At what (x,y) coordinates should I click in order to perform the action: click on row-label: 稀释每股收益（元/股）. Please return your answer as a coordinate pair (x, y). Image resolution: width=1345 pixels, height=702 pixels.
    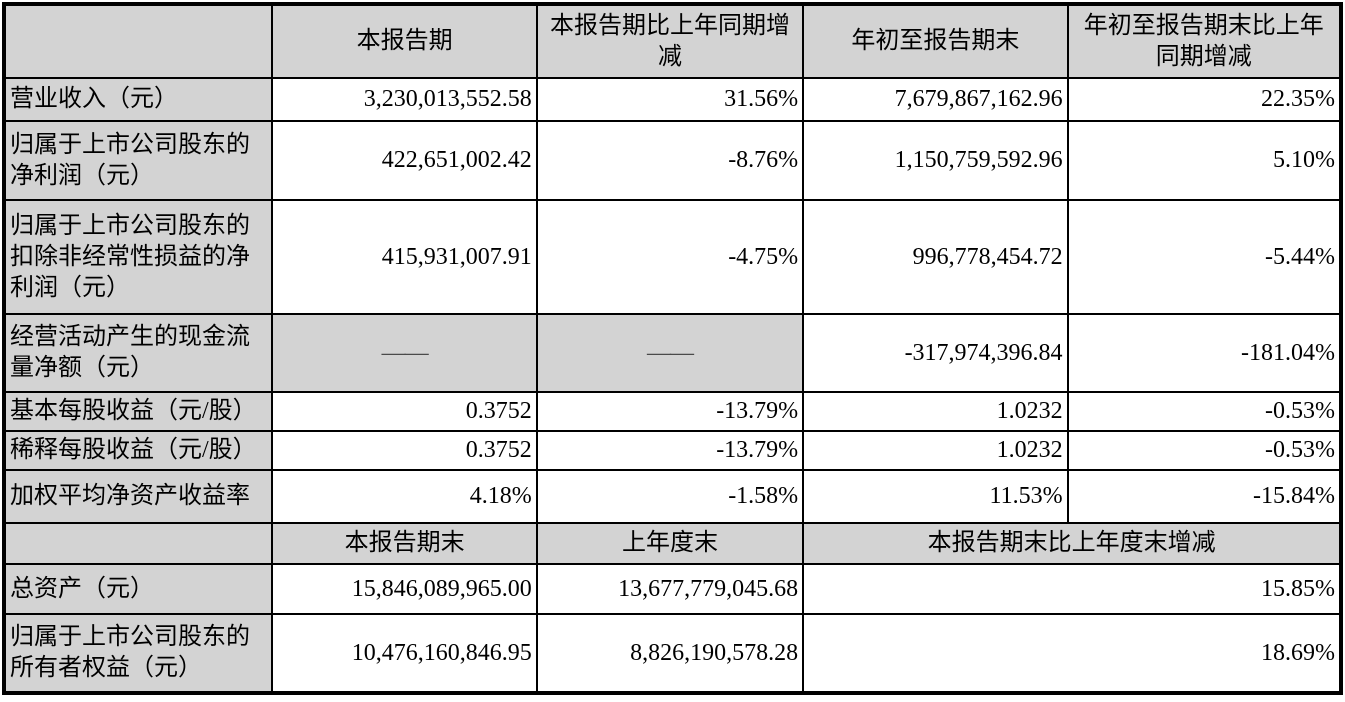
    Looking at the image, I should click on (138, 450).